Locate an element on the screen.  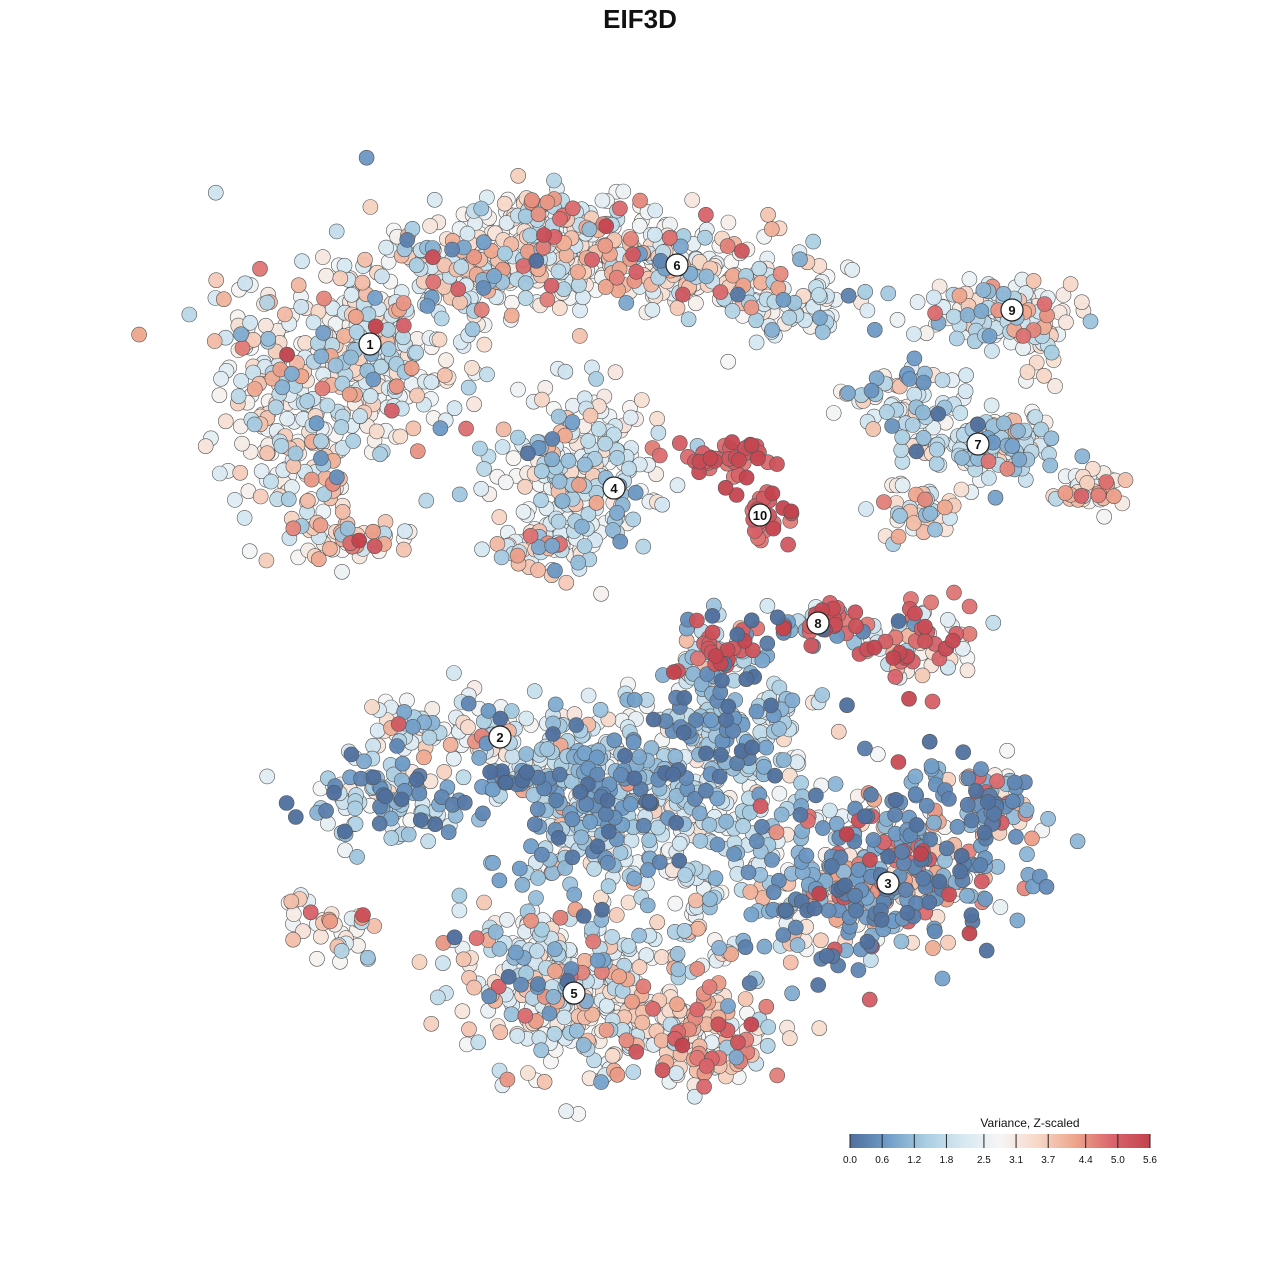
cluster-label-text: 4 is located at coordinates (614, 488).